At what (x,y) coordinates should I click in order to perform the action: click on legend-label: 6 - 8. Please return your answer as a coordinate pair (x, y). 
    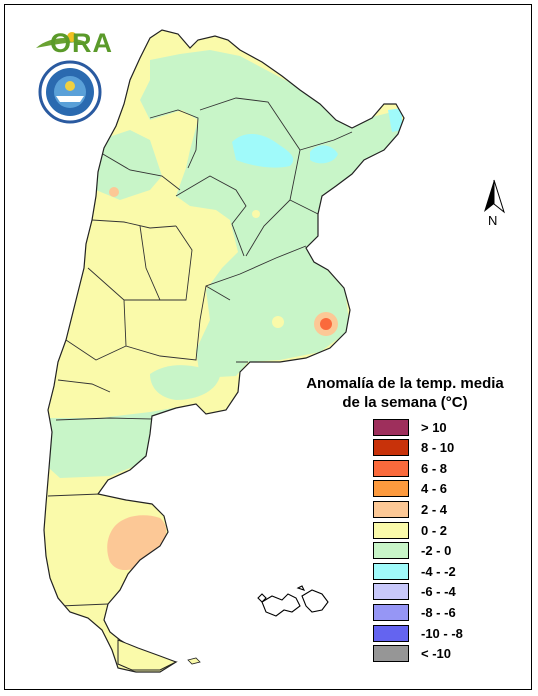
    Looking at the image, I should click on (434, 468).